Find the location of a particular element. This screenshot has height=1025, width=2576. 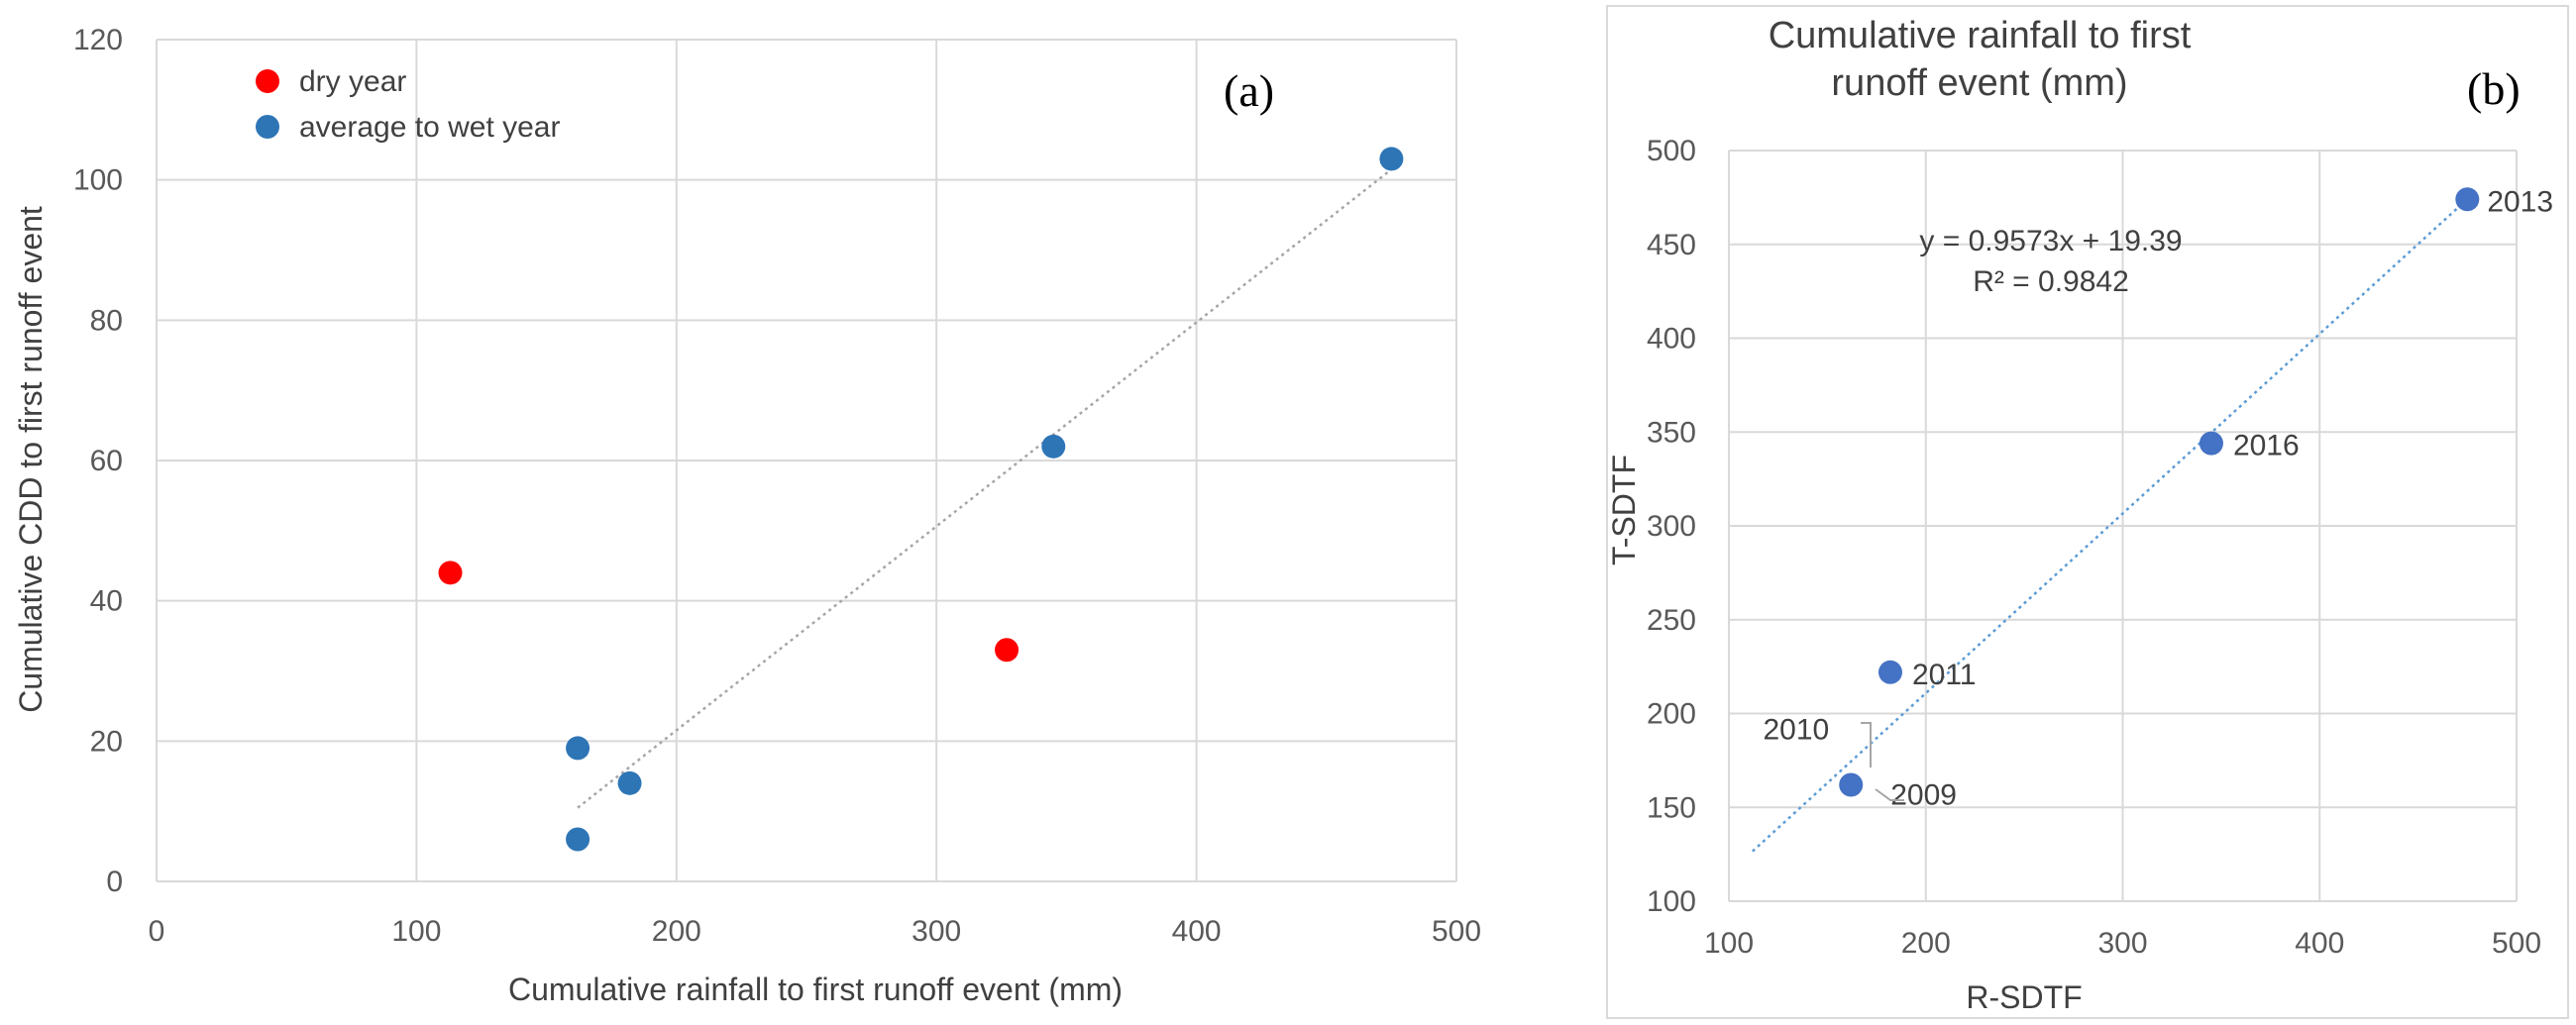

panel-a-x-tick-label: 100 is located at coordinates (416, 931).